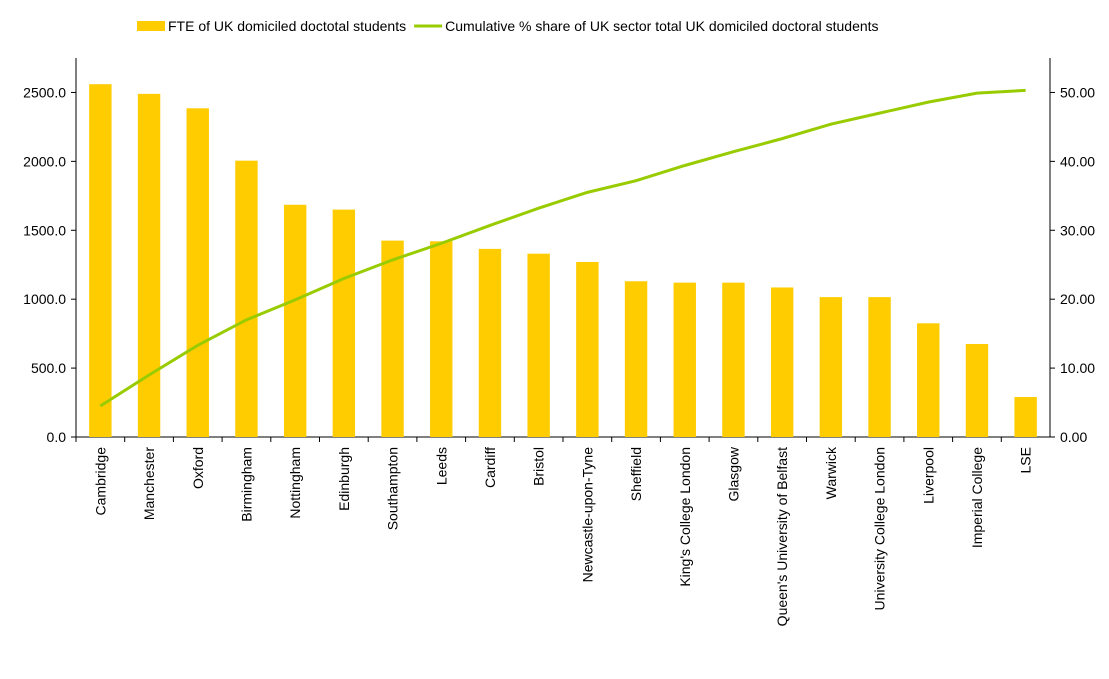 This screenshot has width=1109, height=679. I want to click on y2-tick-label: 30.00, so click(1077, 230).